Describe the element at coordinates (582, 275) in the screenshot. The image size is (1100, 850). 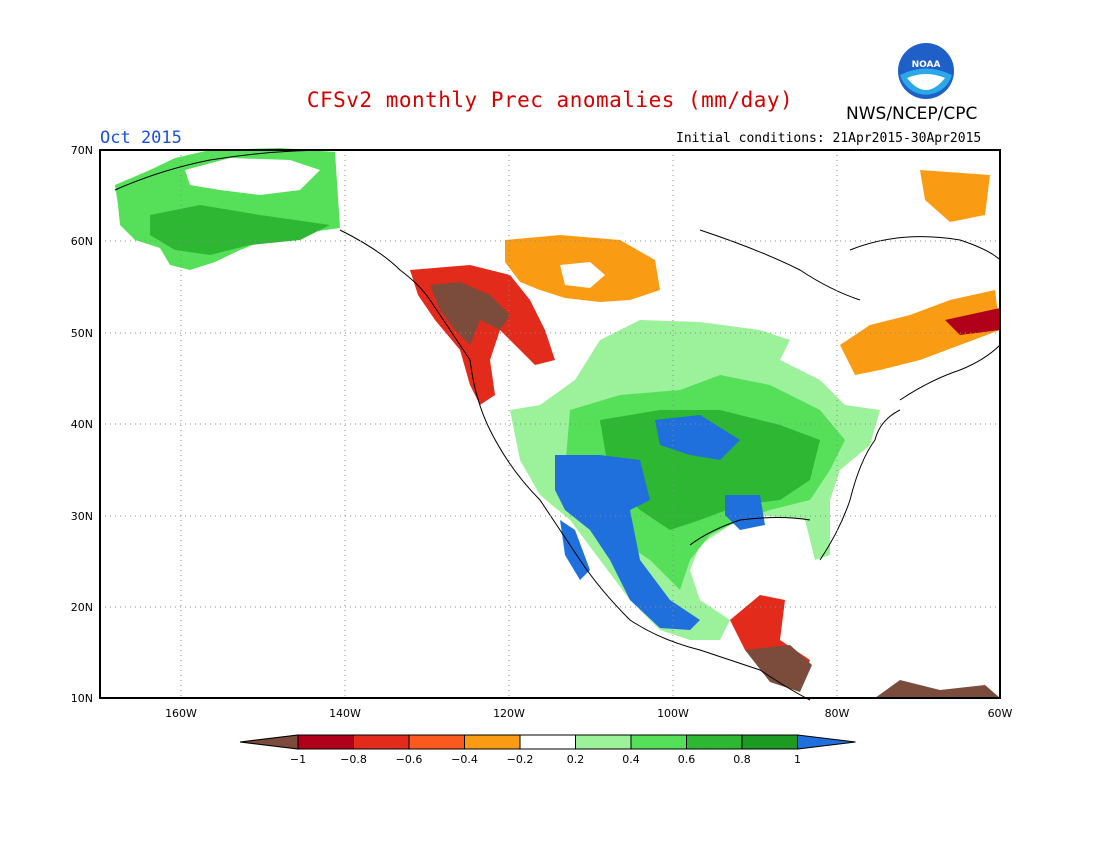
I see `canada-dry-hole` at that location.